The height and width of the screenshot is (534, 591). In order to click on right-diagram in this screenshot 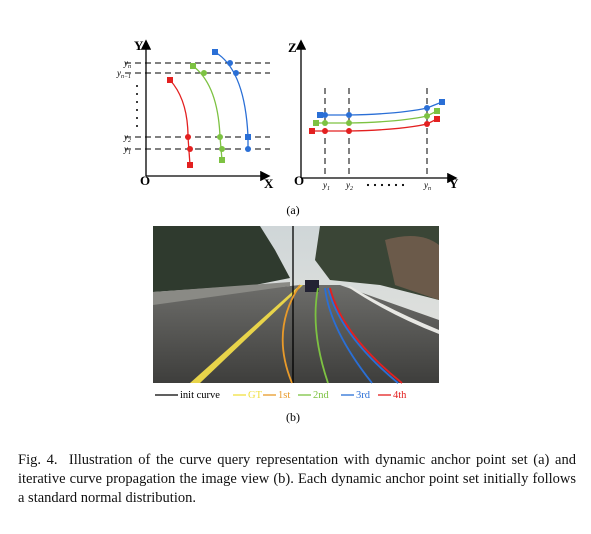, I will do `click(376, 113)`.